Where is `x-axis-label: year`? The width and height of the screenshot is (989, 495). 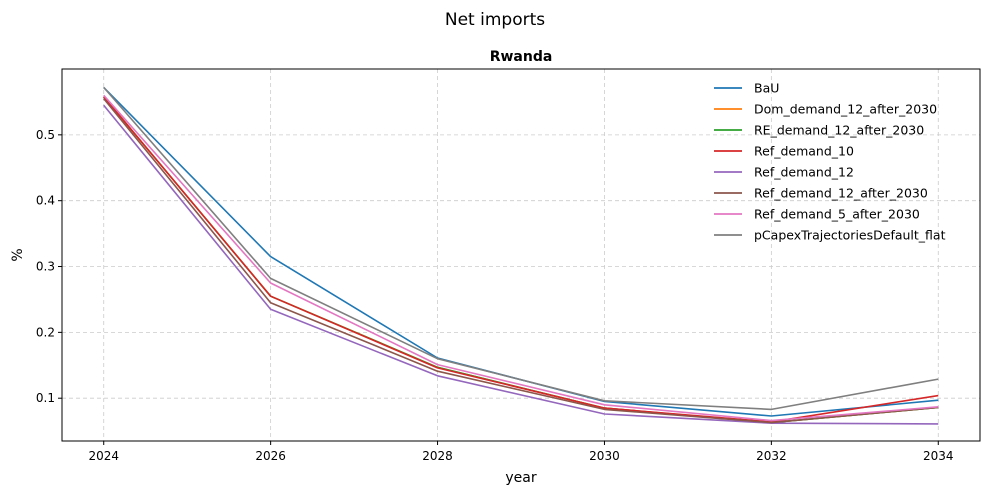
x-axis-label: year is located at coordinates (520, 478).